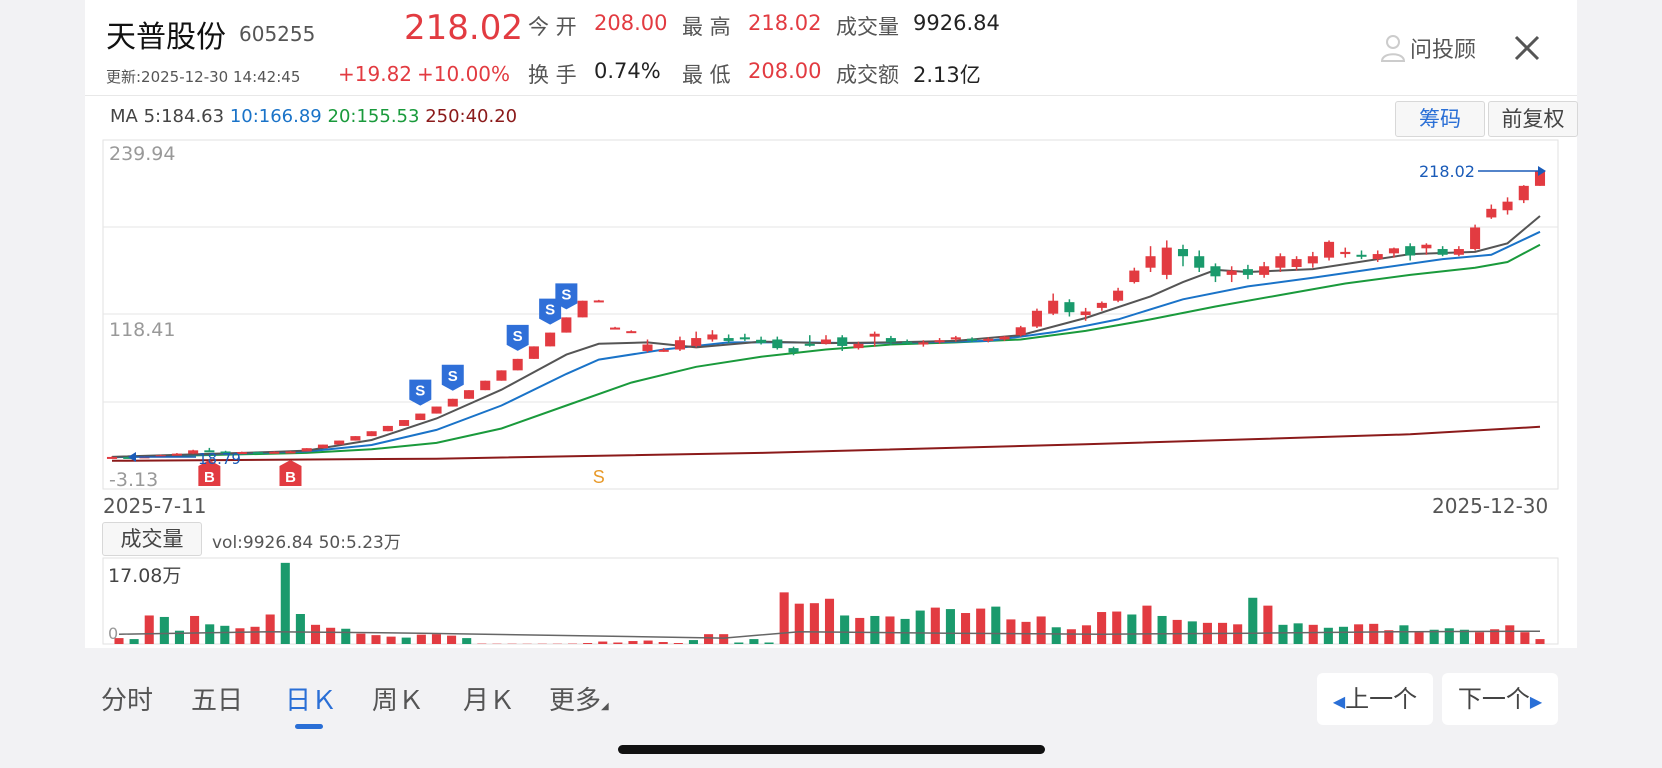  I want to click on volume-max-label: 17.08万, so click(145, 576).